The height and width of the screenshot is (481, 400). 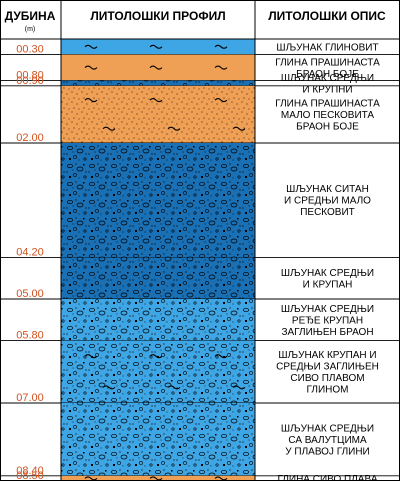 I want to click on depth-label: 05.00, so click(x=30, y=294).